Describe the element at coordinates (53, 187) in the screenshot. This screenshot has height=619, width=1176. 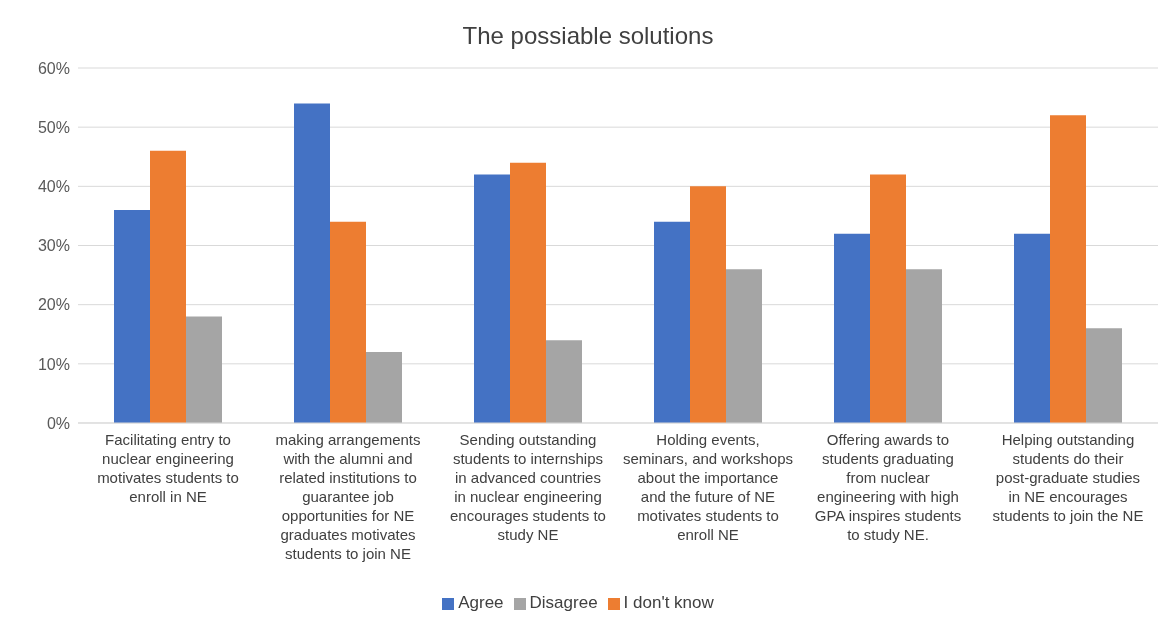
I see `y-tick-label: 40%` at that location.